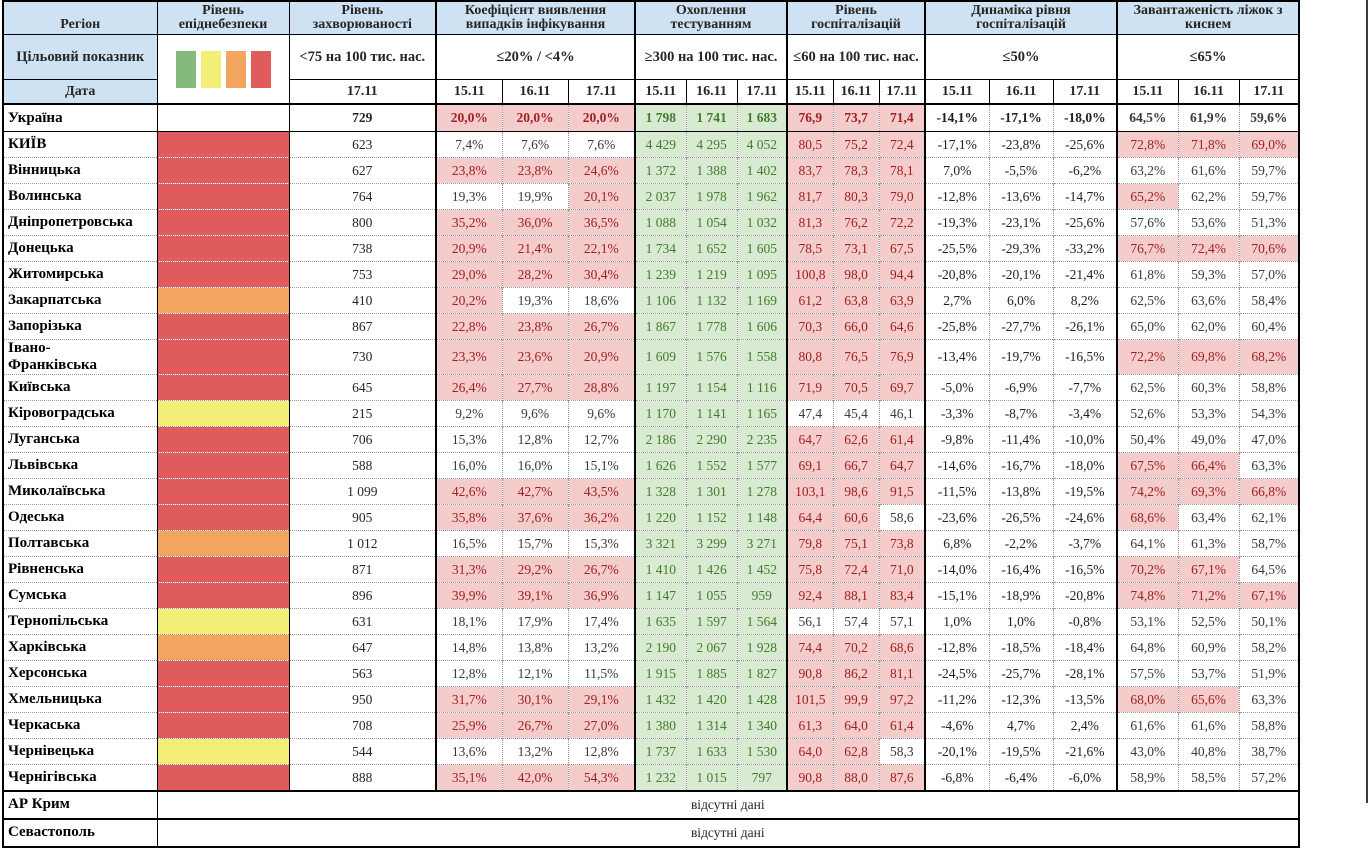 The height and width of the screenshot is (848, 1372). What do you see at coordinates (809, 274) in the screenshot?
I see `hospitalization-value: 100,8` at bounding box center [809, 274].